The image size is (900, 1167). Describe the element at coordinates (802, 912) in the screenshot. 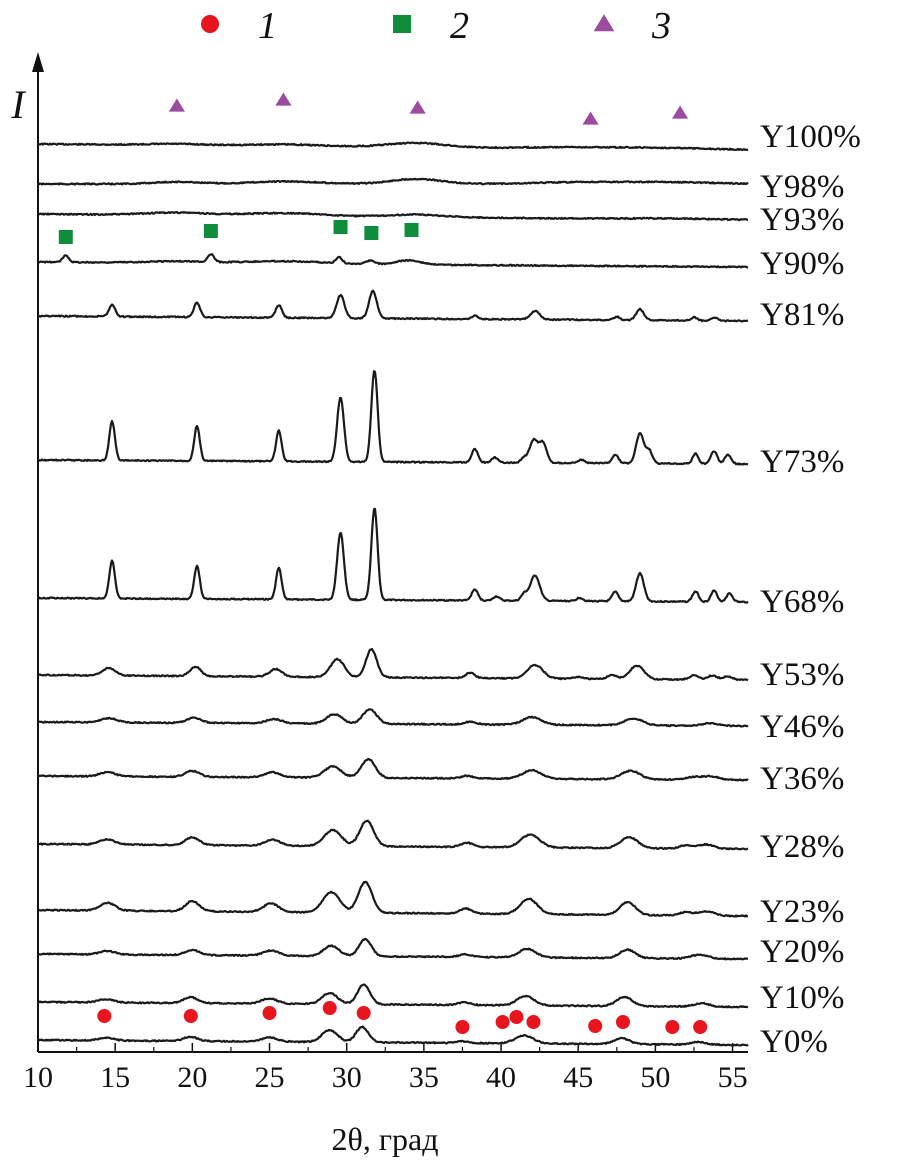

I see `series-label: Y23%` at that location.